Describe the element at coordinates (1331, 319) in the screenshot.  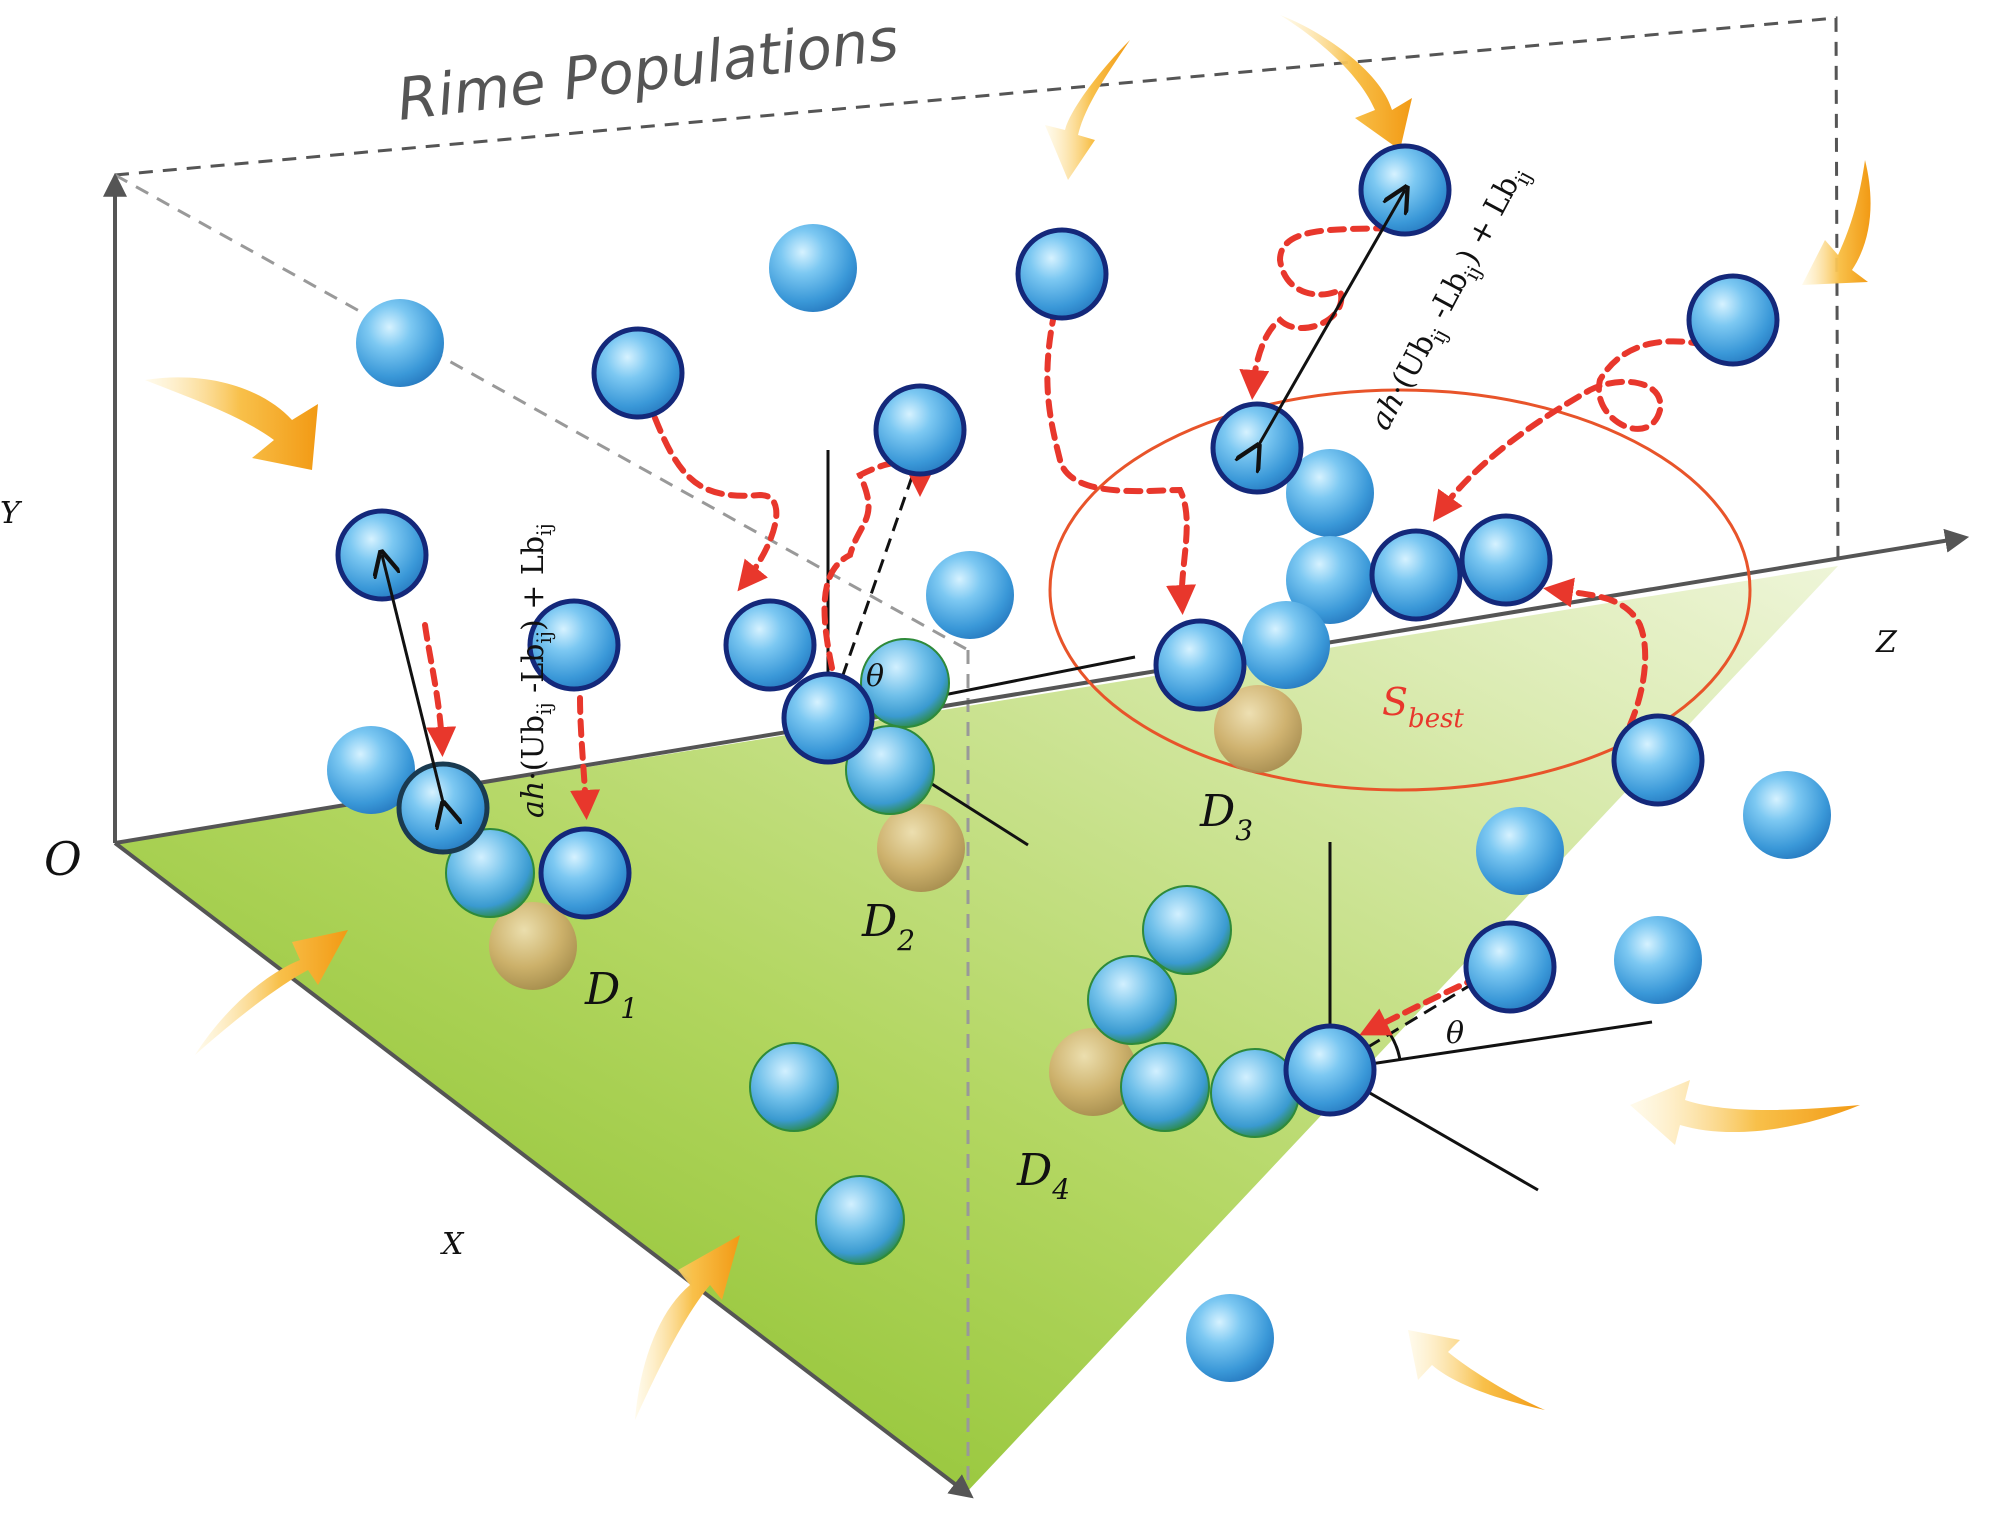
I see `range-arrow-right` at that location.